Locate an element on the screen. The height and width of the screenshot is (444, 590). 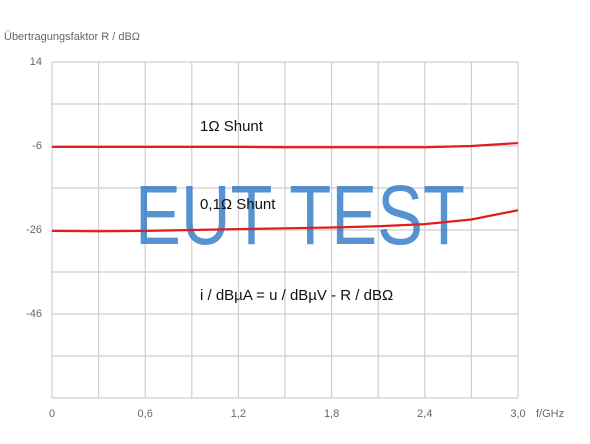
y-axis-label: Übertragungsfaktor R / dBΩ is located at coordinates (72, 37).